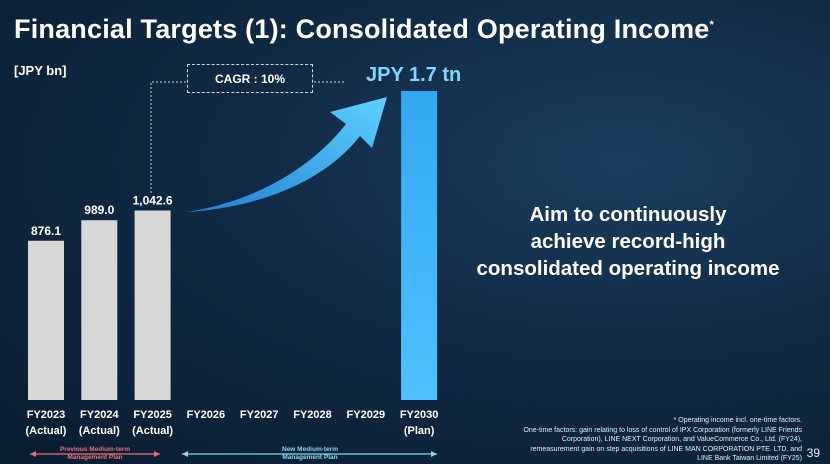 This screenshot has height=464, width=830. Describe the element at coordinates (749, 458) in the screenshot. I see `footnote-line: LINE Bank Taiwan Limited (FY25)` at that location.